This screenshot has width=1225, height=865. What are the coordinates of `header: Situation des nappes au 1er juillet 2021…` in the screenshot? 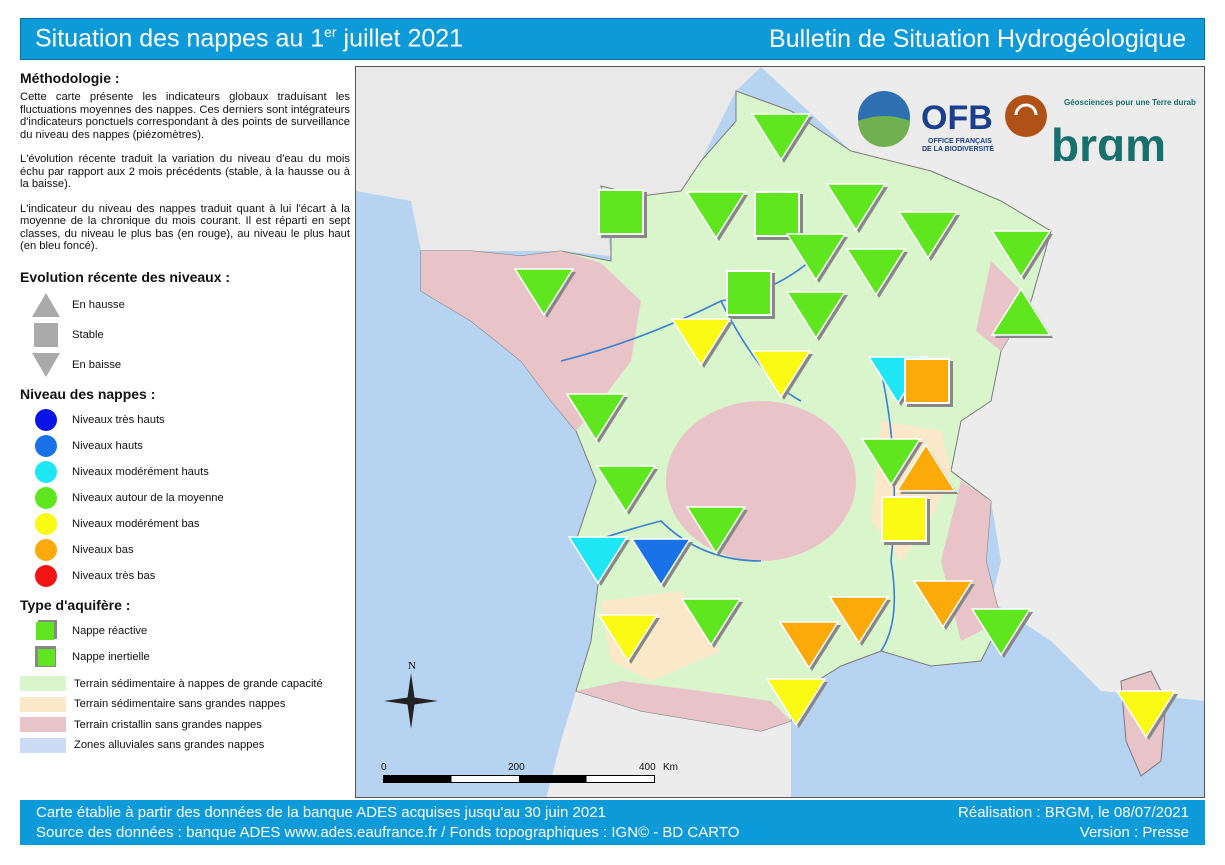 It's located at (612, 39).